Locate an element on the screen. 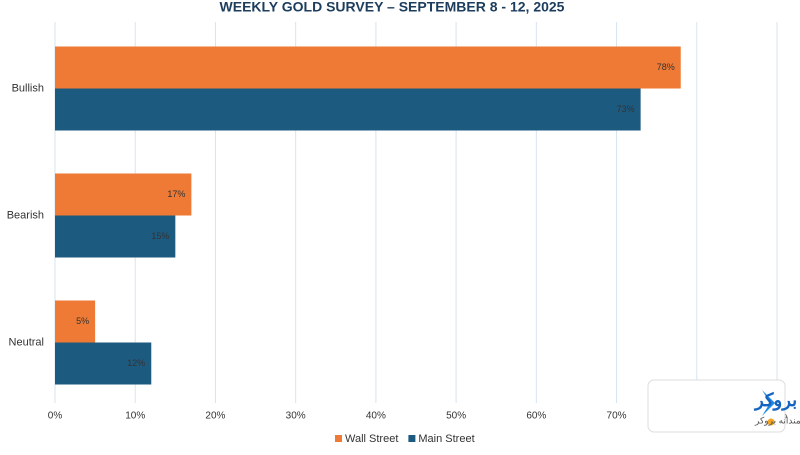 The height and width of the screenshot is (455, 800). x-tick-label: 60% is located at coordinates (536, 416).